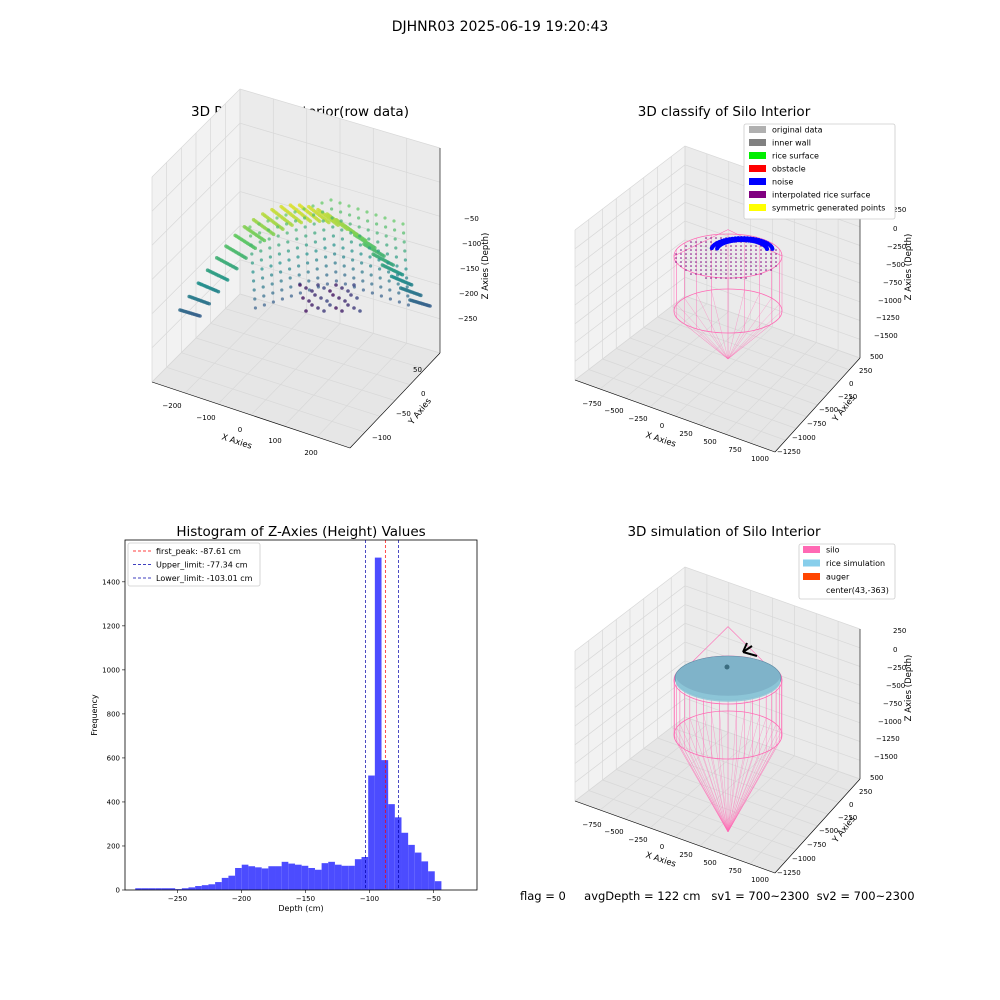 The image size is (1000, 1000). Describe the element at coordinates (789, 452) in the screenshot. I see `classify-ytick: −1250` at that location.